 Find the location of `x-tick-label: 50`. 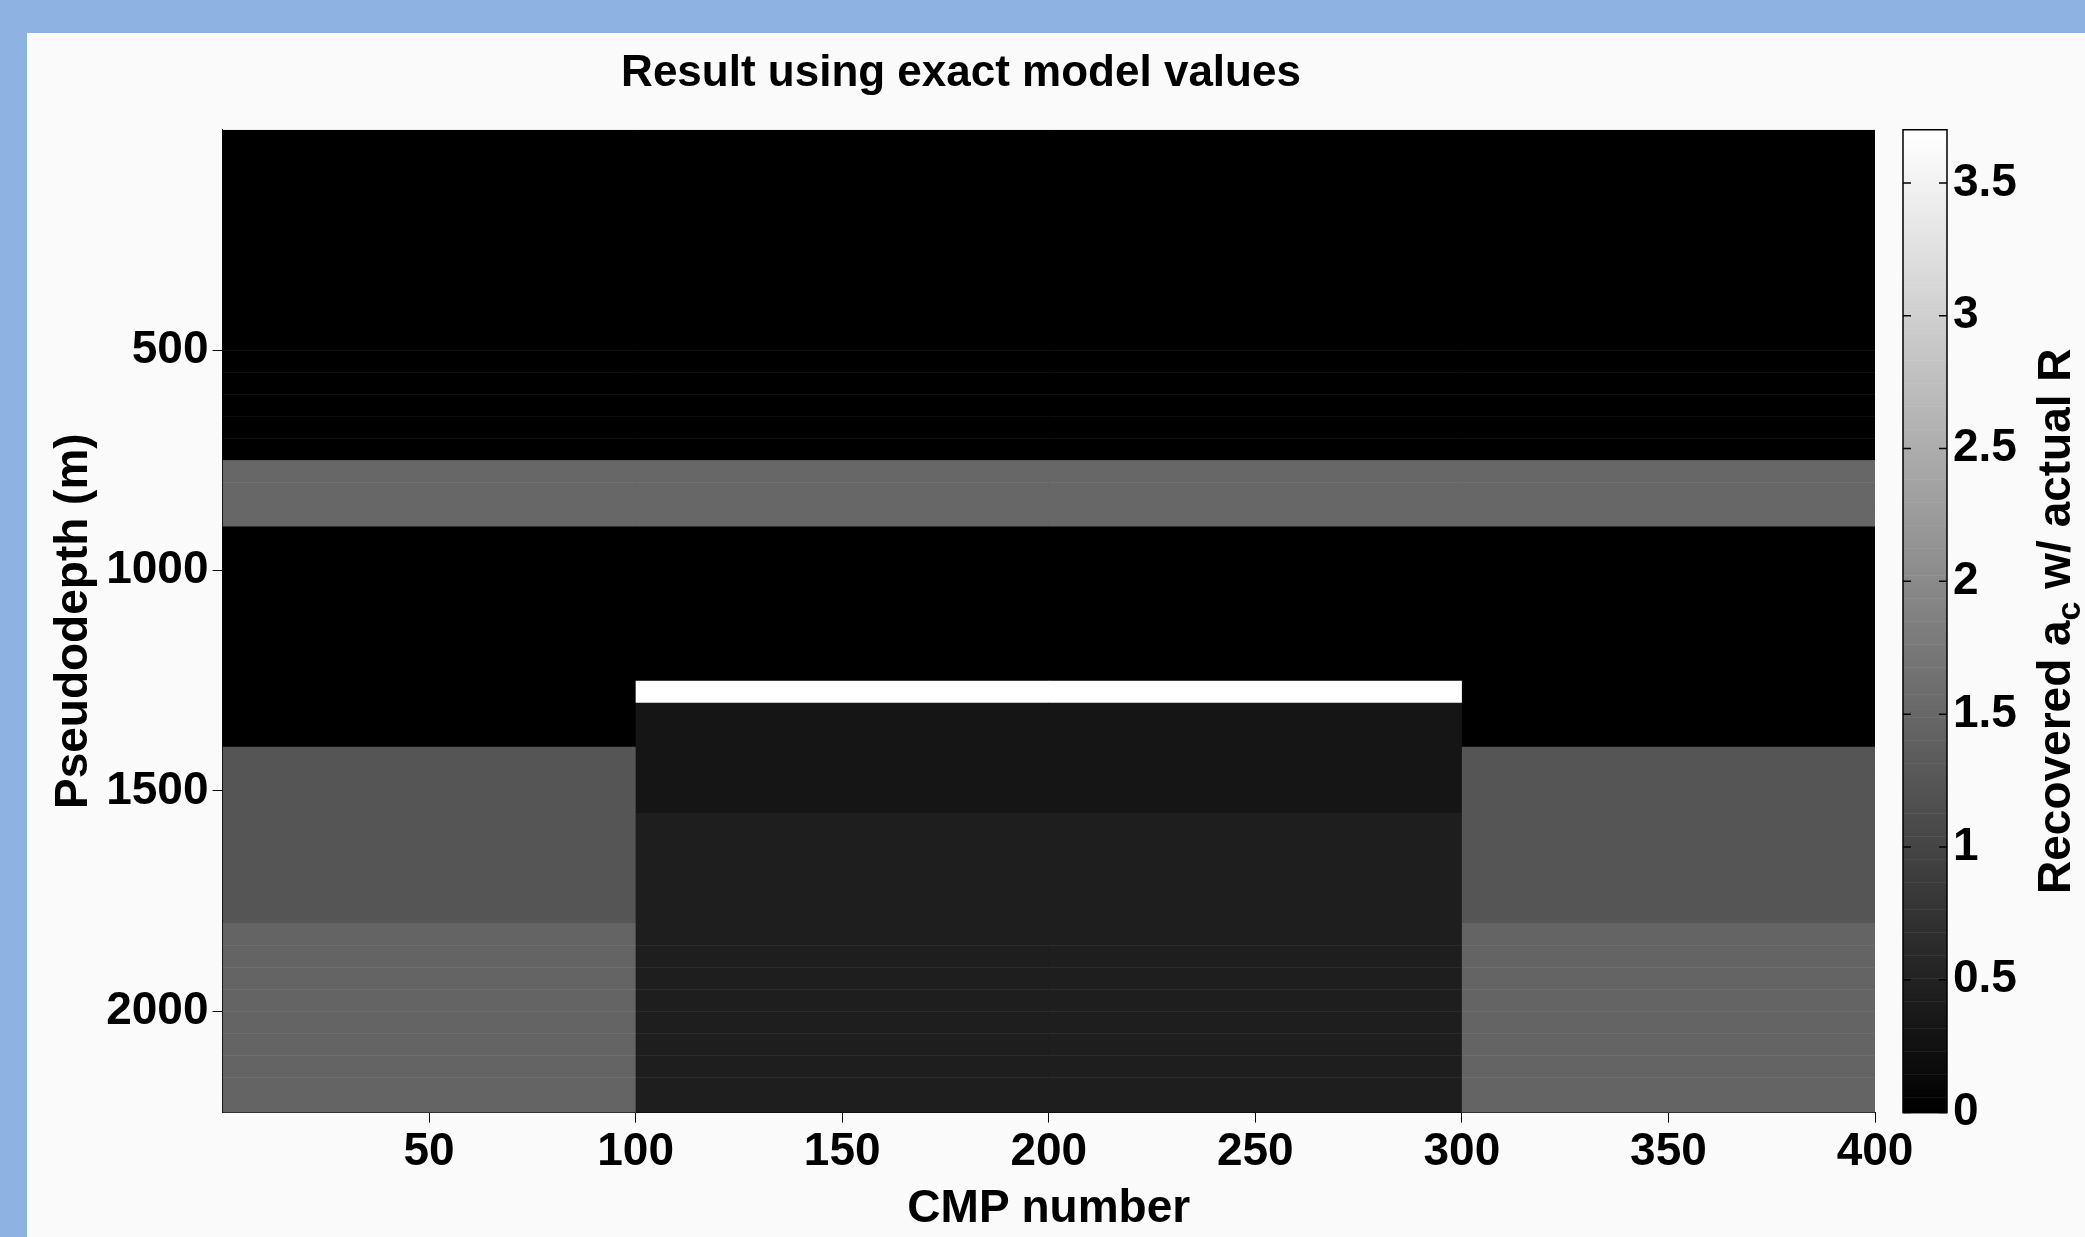

x-tick-label: 50 is located at coordinates (429, 1148).